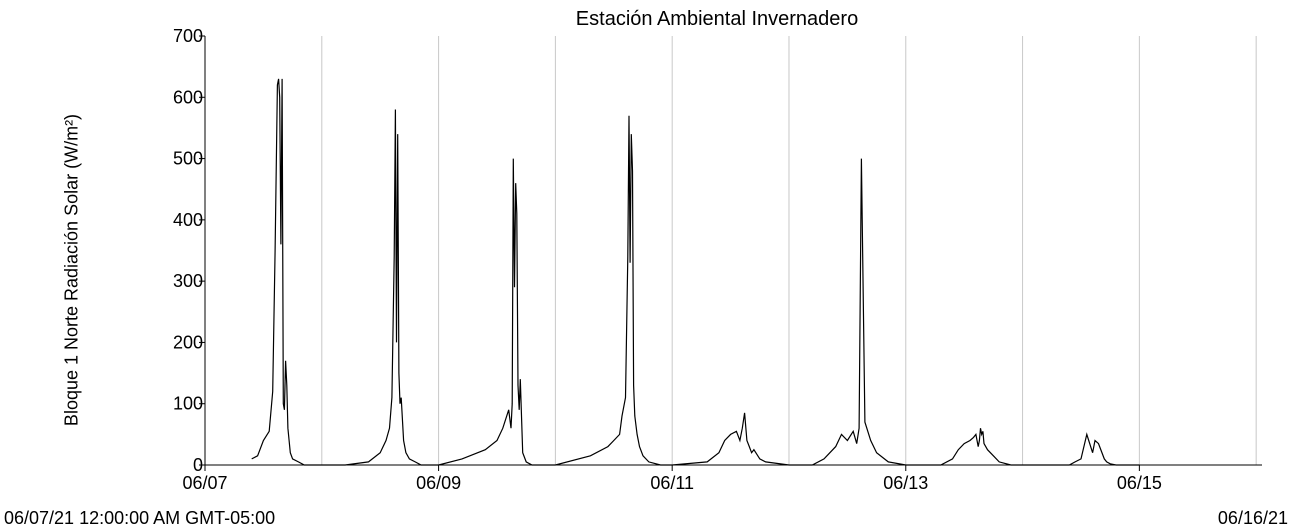 This screenshot has width=1294, height=531. Describe the element at coordinates (672, 483) in the screenshot. I see `x-tick-label: 06/11` at that location.